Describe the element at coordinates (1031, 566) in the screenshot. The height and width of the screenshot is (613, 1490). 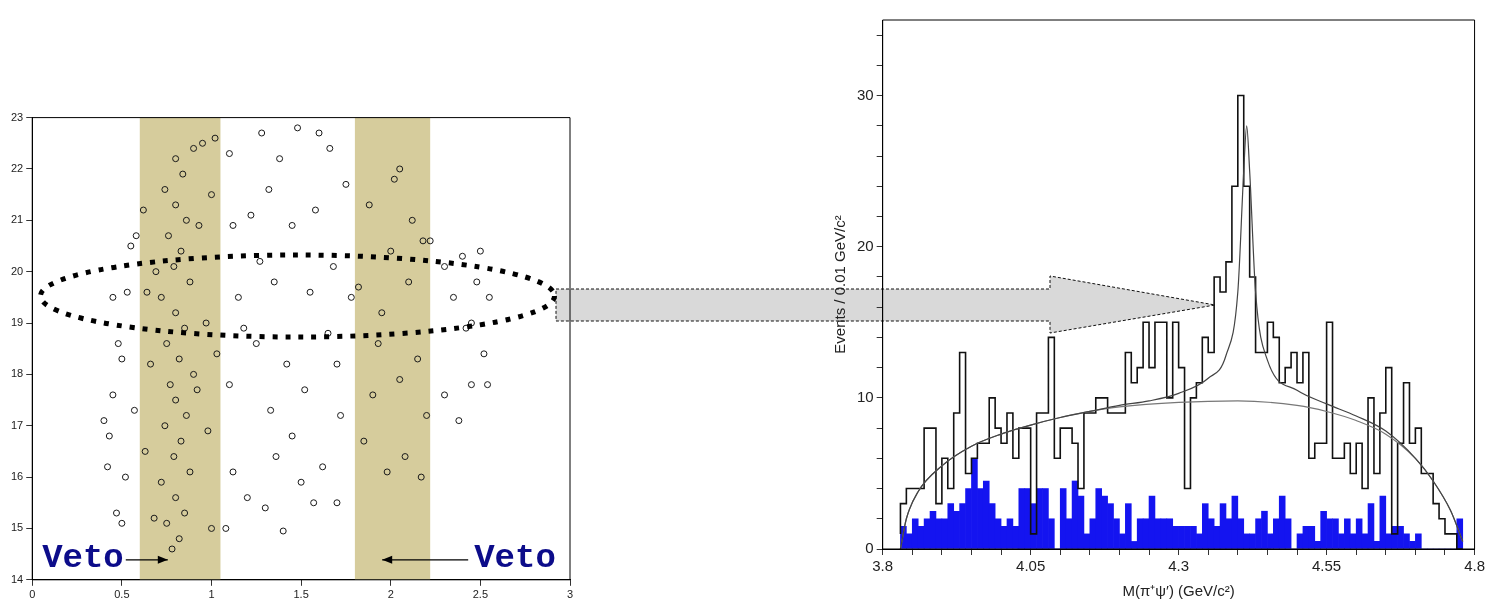
I see `x-tick-label: 4.05` at that location.